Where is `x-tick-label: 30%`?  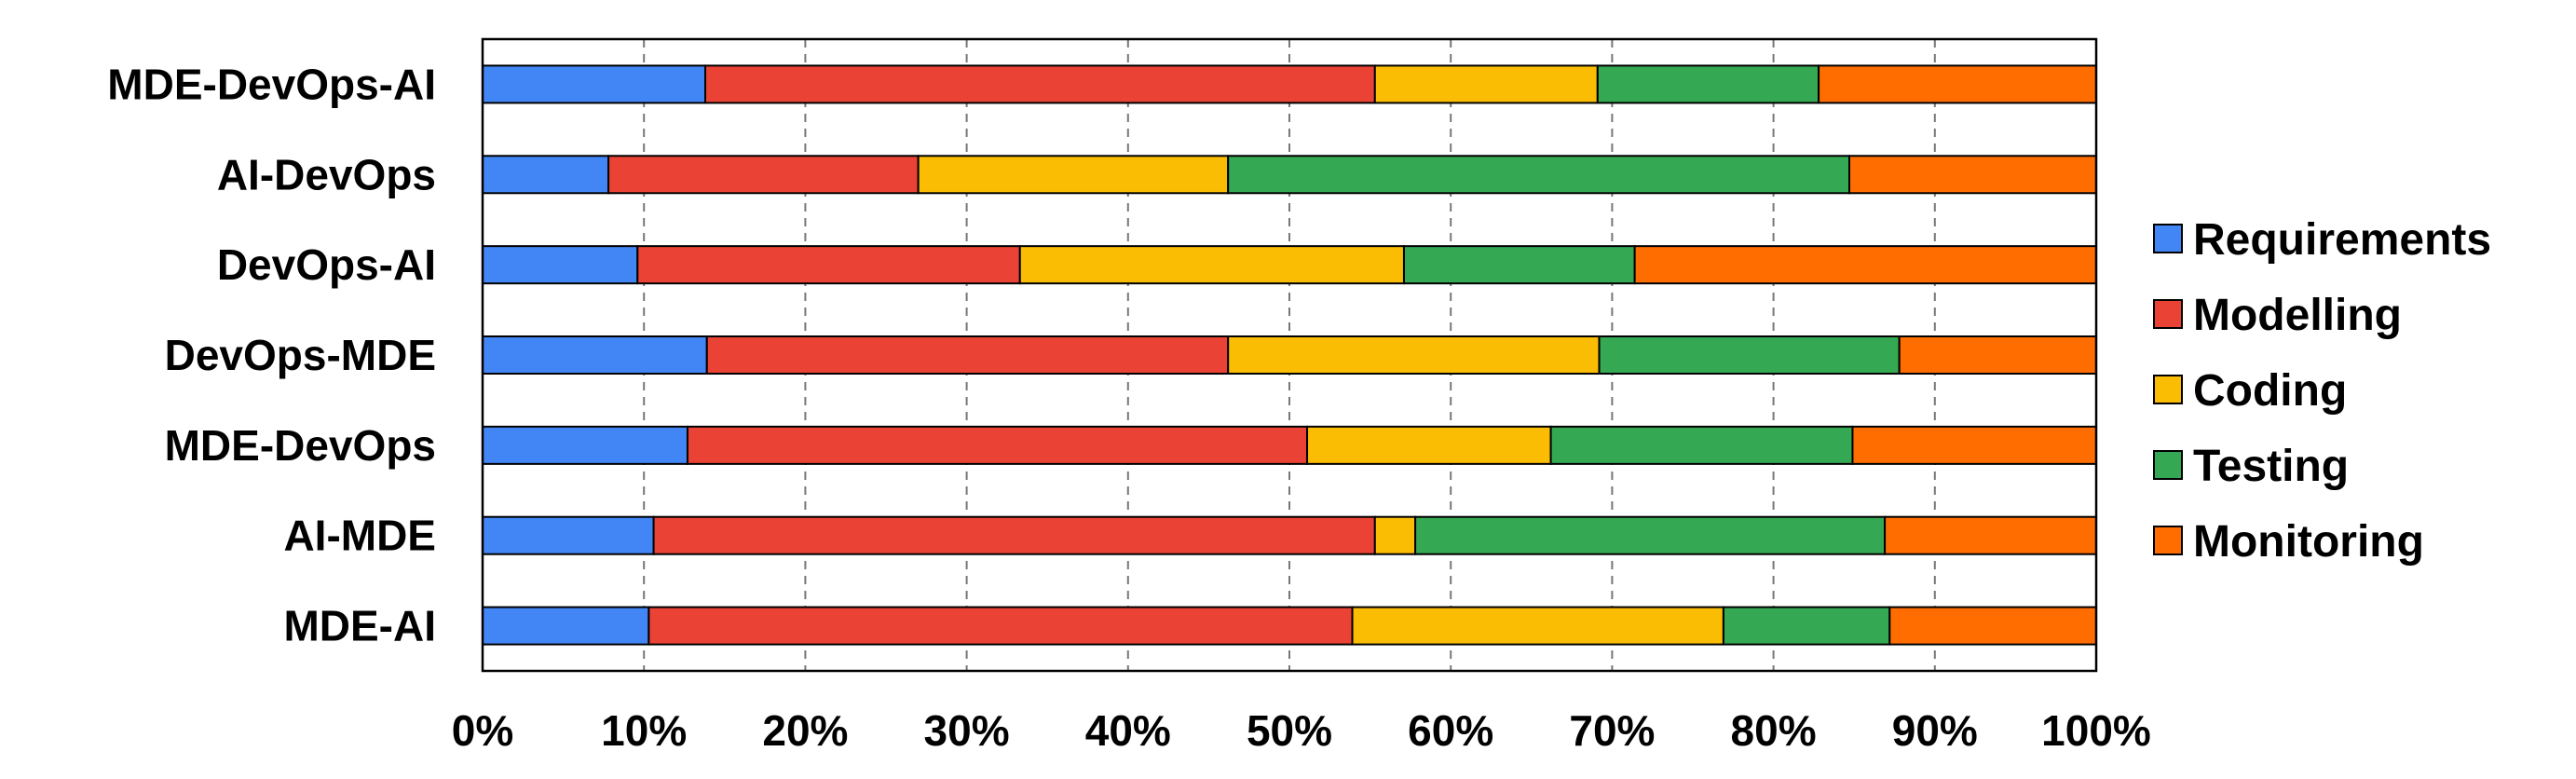
x-tick-label: 30% is located at coordinates (967, 730).